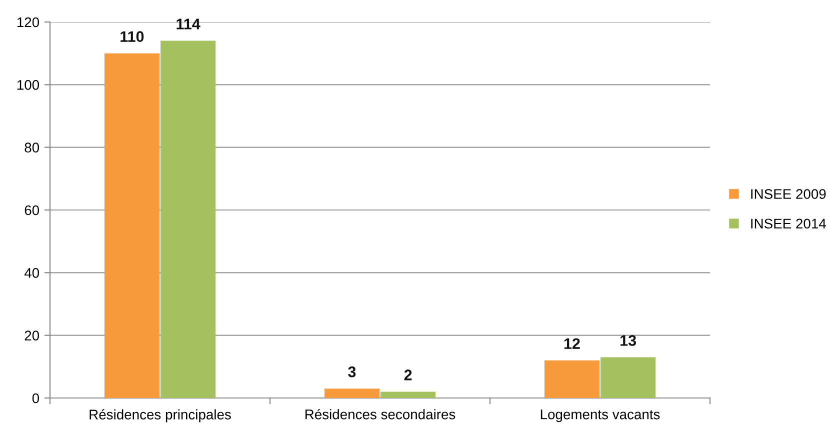 This screenshot has height=428, width=836. What do you see at coordinates (380, 414) in the screenshot?
I see `x-tick-label: Résidences secondaires` at bounding box center [380, 414].